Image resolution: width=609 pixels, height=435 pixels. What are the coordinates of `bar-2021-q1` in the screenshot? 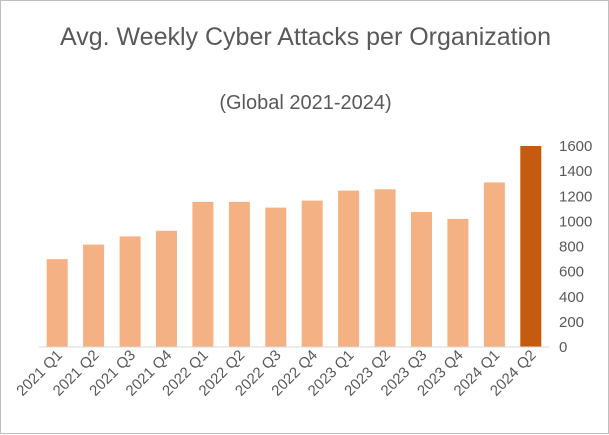 It's located at (57, 303).